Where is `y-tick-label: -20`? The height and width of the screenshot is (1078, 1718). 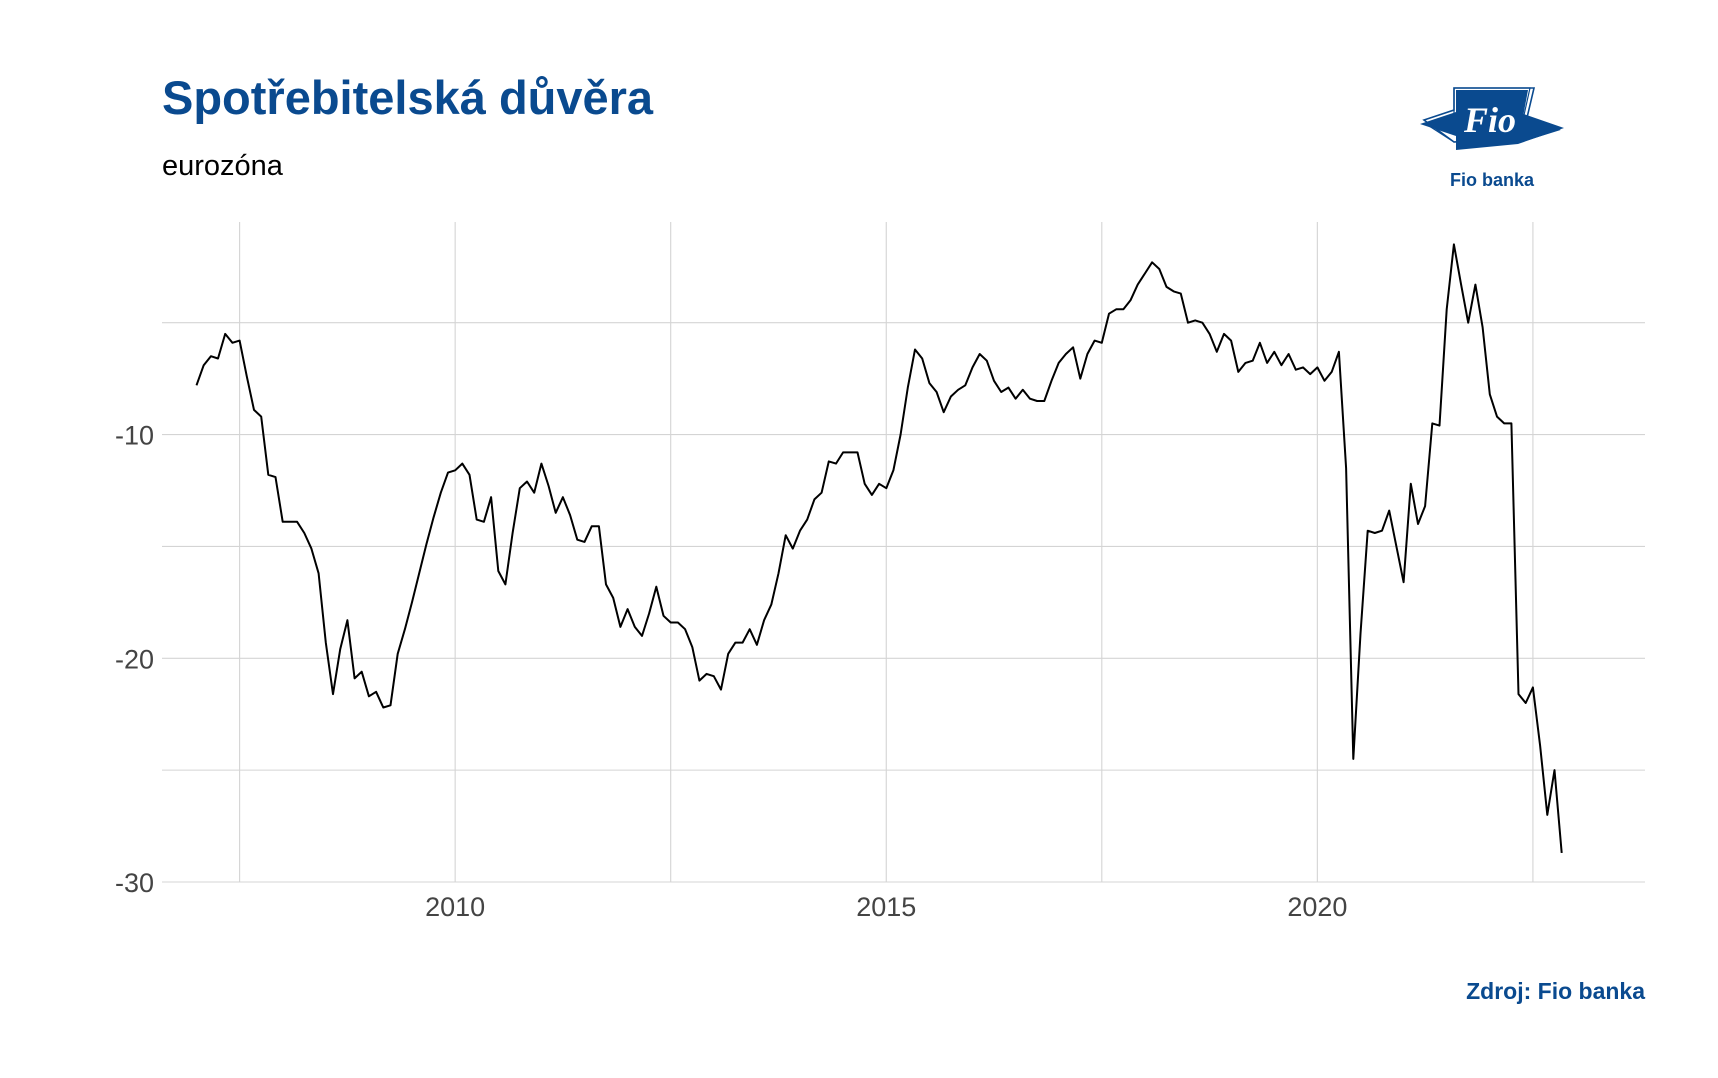 y-tick-label: -20 is located at coordinates (134, 659).